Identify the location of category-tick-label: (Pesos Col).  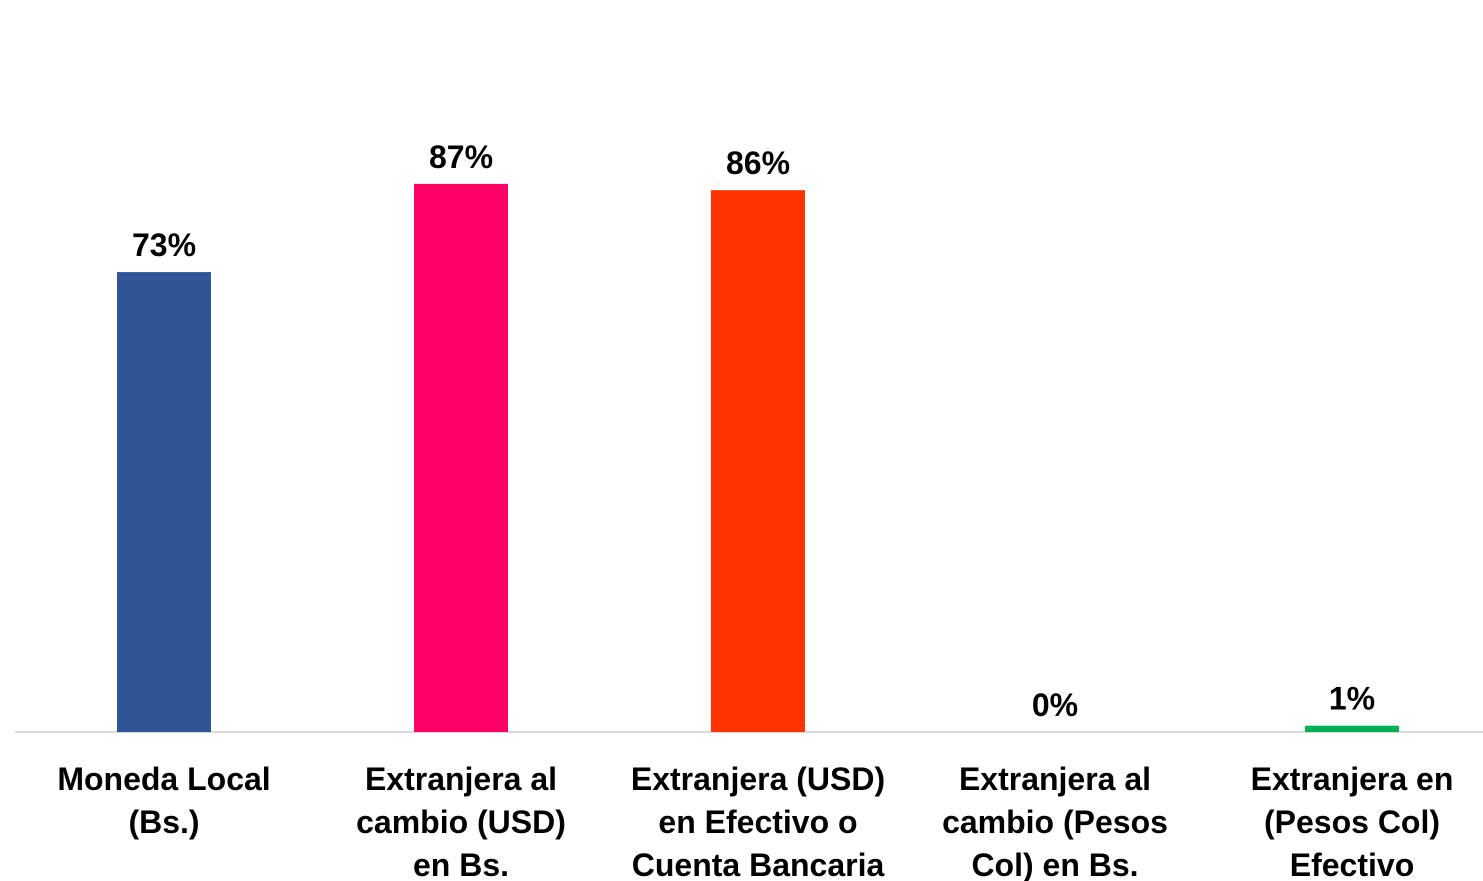
(1352, 822).